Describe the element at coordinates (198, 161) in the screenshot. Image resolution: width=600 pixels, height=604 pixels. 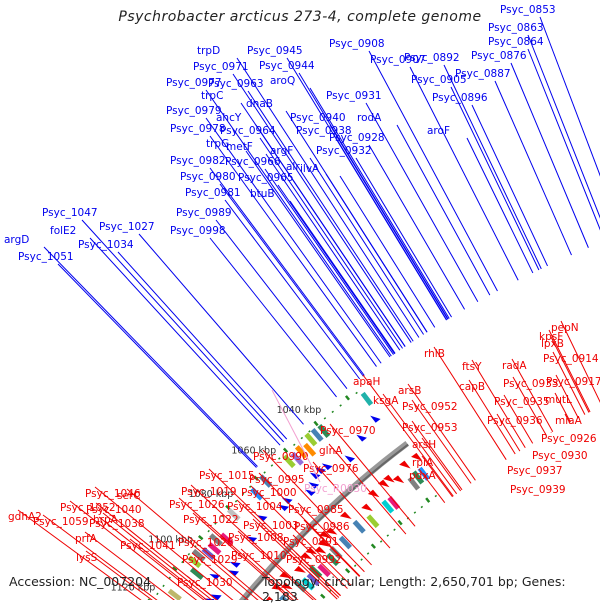
I see `forward-gene-label: Psyc_0982` at that location.